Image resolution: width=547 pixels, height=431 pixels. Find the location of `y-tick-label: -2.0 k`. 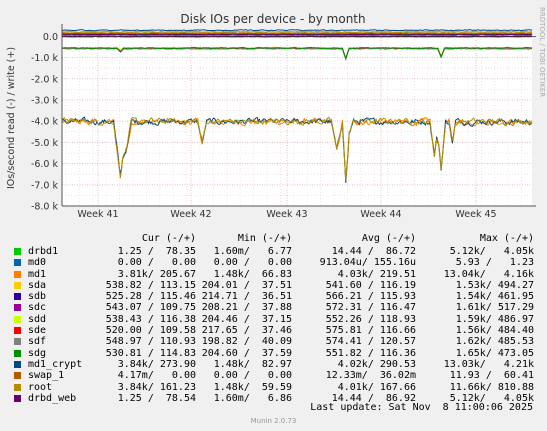

y-tick-label: -2.0 k is located at coordinates (45, 79).